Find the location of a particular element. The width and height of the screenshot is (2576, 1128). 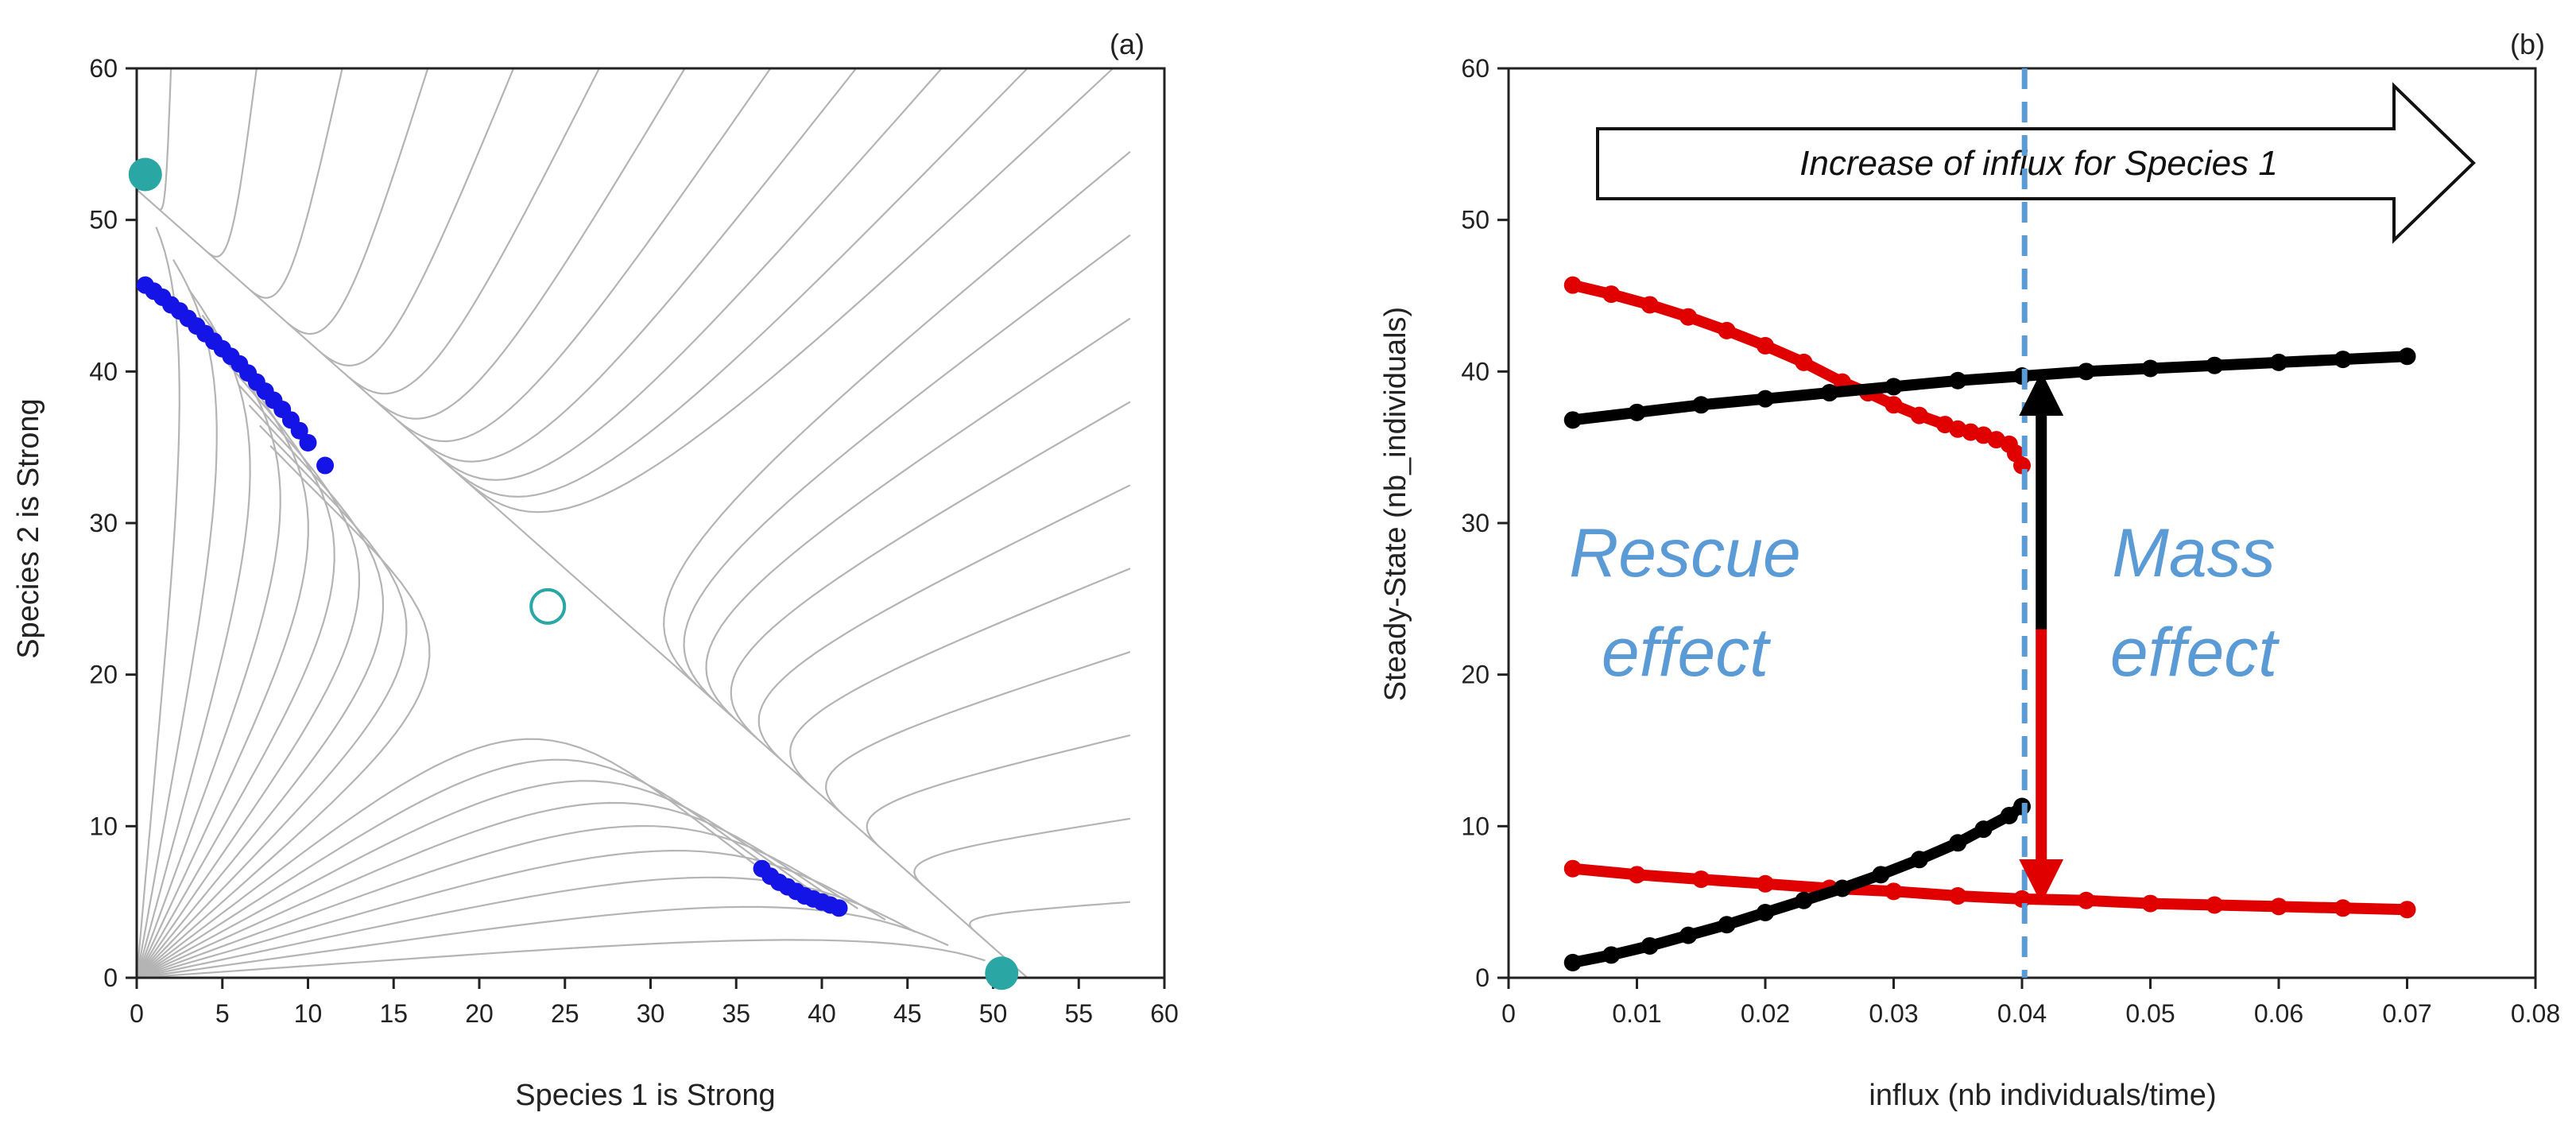

panel-a-xtick-label: 35 is located at coordinates (736, 1014).